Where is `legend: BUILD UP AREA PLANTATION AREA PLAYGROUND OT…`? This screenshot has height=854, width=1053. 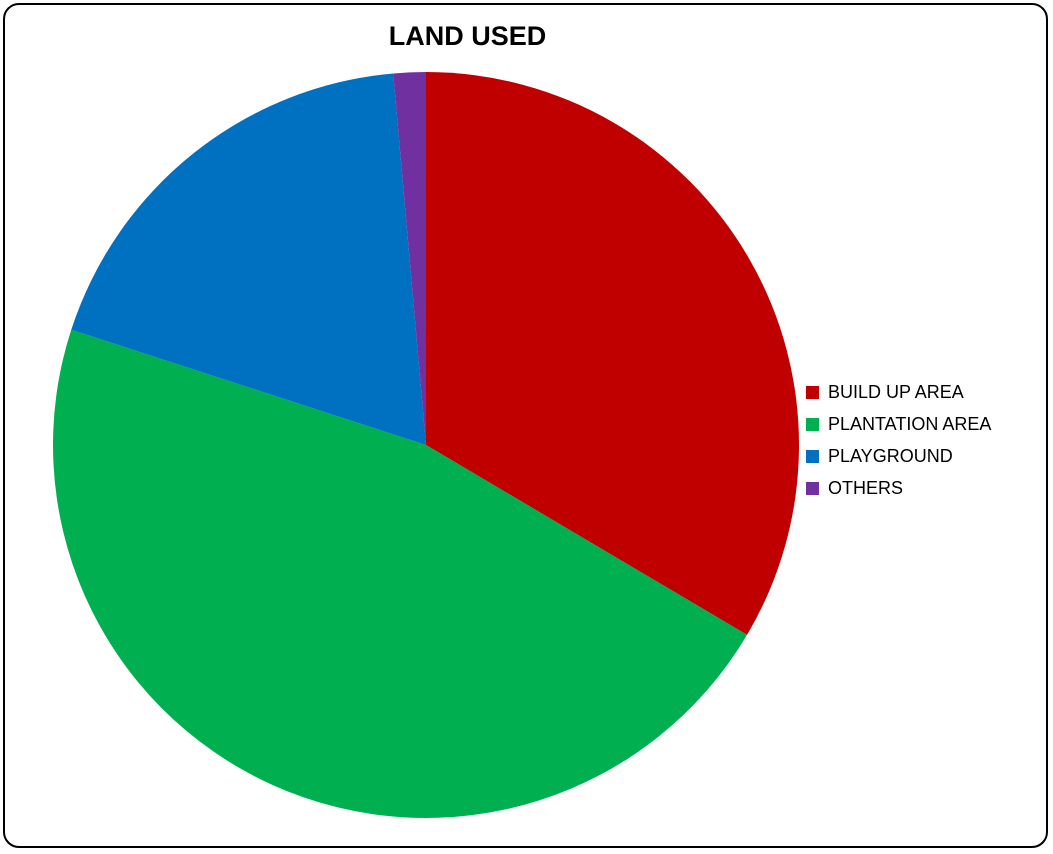 legend: BUILD UP AREA PLANTATION AREA PLAYGROUND OT… is located at coordinates (898, 440).